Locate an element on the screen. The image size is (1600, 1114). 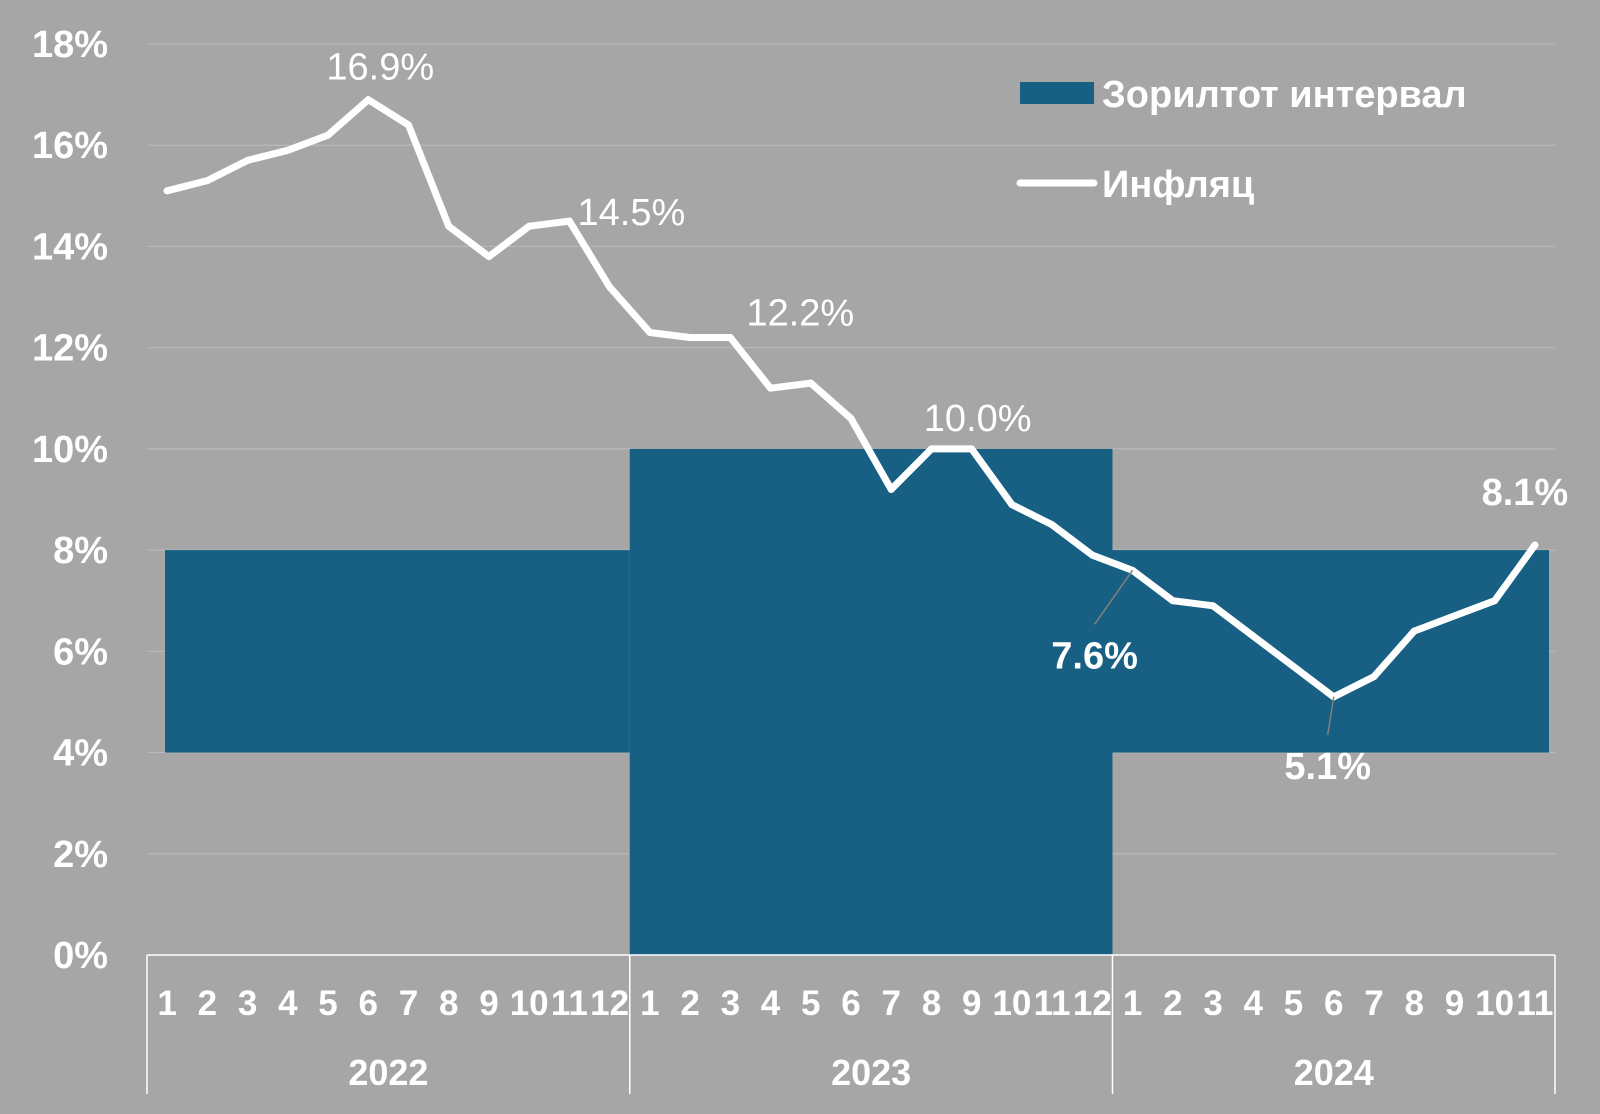
y-tick-label: 4% is located at coordinates (80, 754).